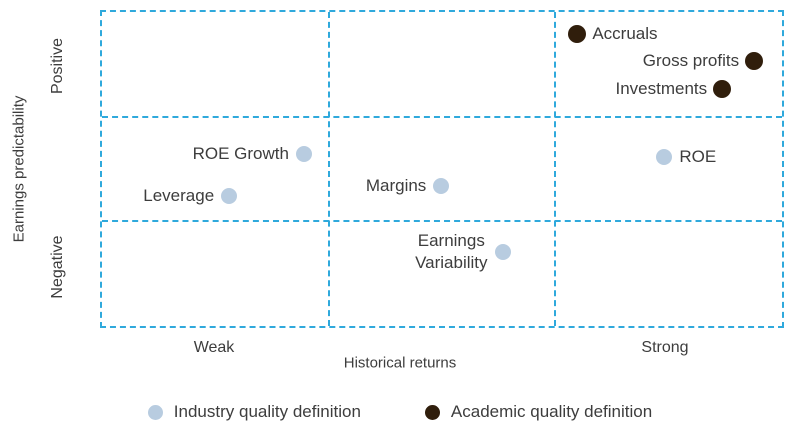  What do you see at coordinates (400, 363) in the screenshot?
I see `x-axis-title: Historical returns` at bounding box center [400, 363].